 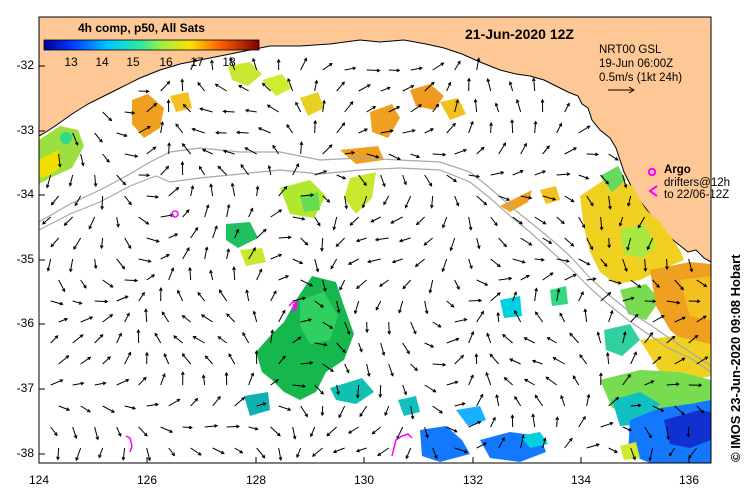 I want to click on colorbar-tick: 15, so click(x=133, y=62).